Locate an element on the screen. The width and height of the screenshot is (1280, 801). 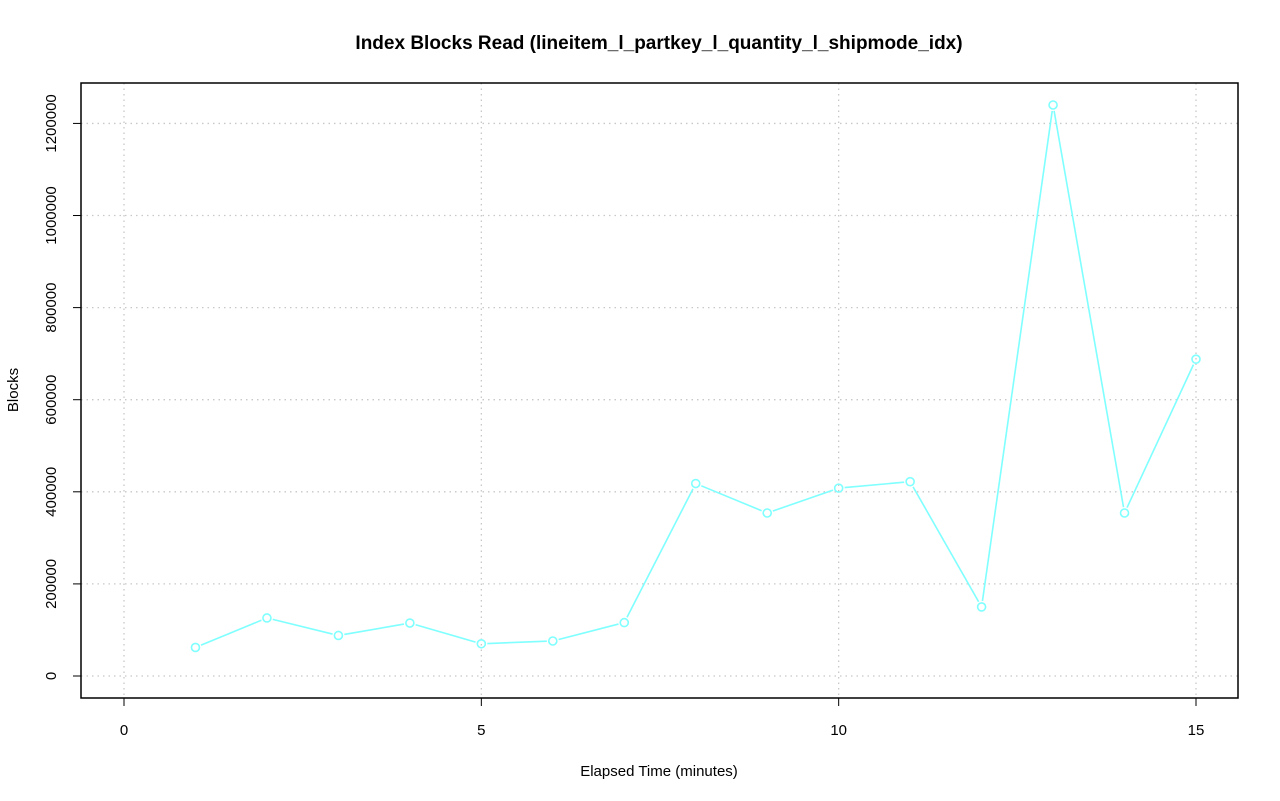
x-axis-label: Elapsed Time (minutes) is located at coordinates (659, 771).